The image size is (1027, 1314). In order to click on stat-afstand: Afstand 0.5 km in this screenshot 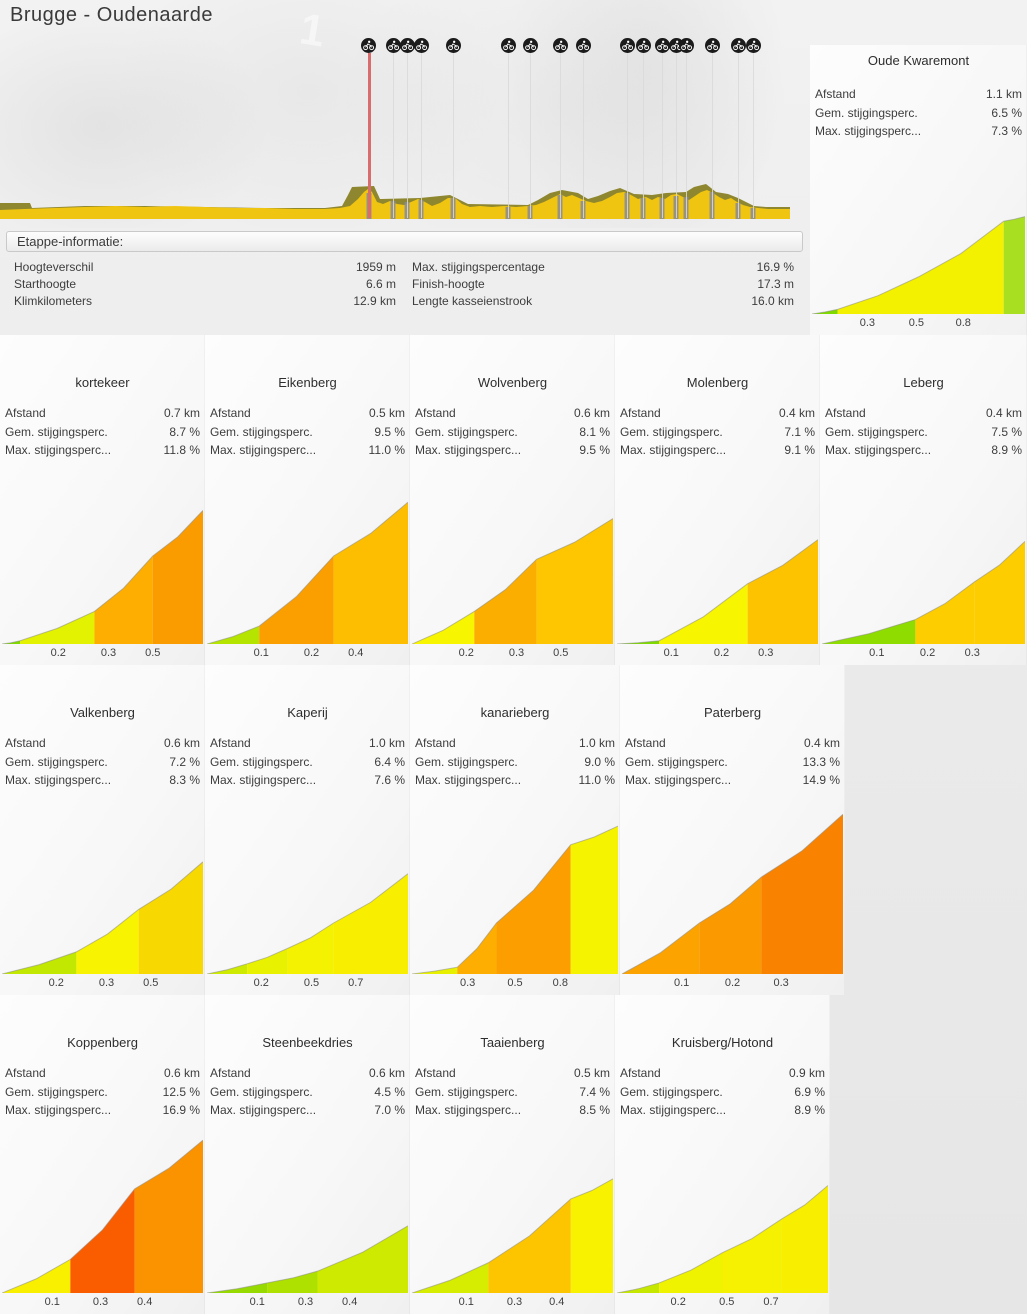, I will do `click(512, 1073)`.